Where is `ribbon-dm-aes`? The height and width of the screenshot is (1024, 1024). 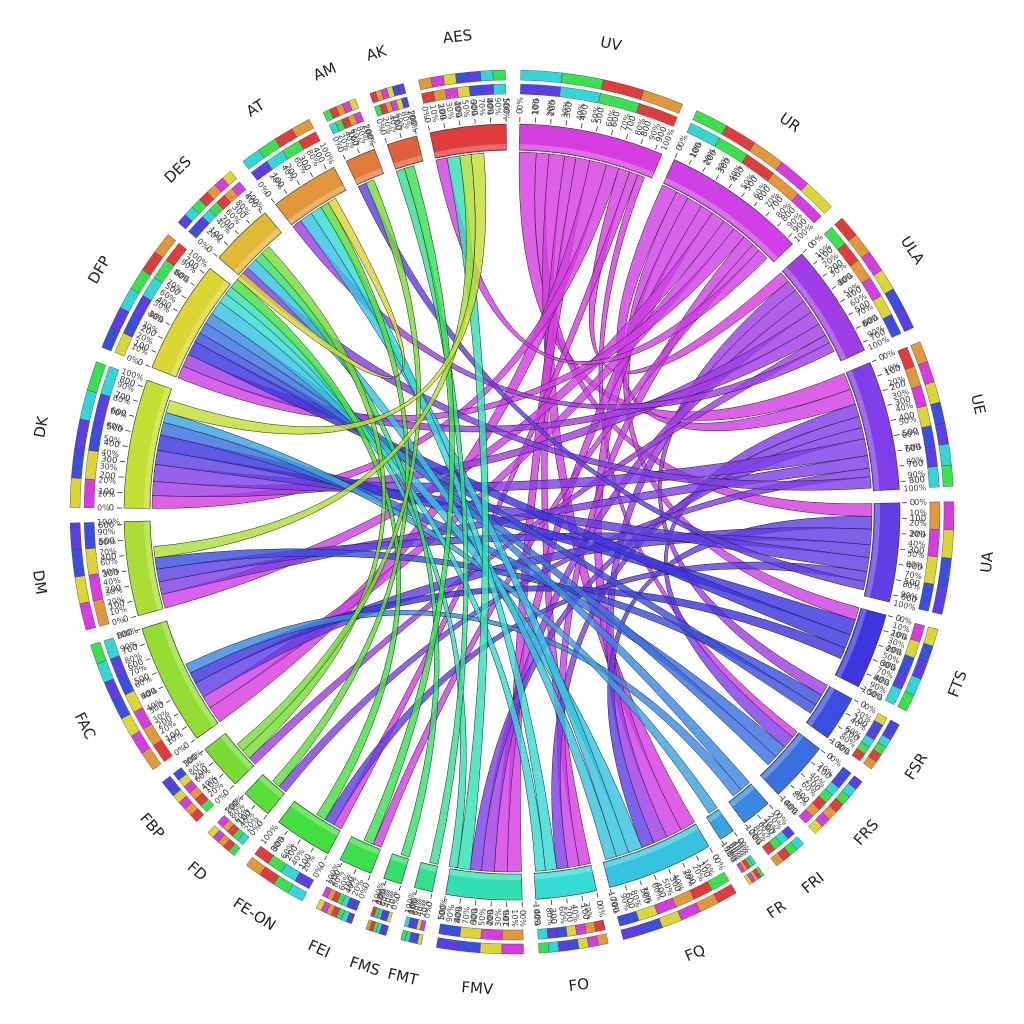
ribbon-dm-aes is located at coordinates (314, 356).